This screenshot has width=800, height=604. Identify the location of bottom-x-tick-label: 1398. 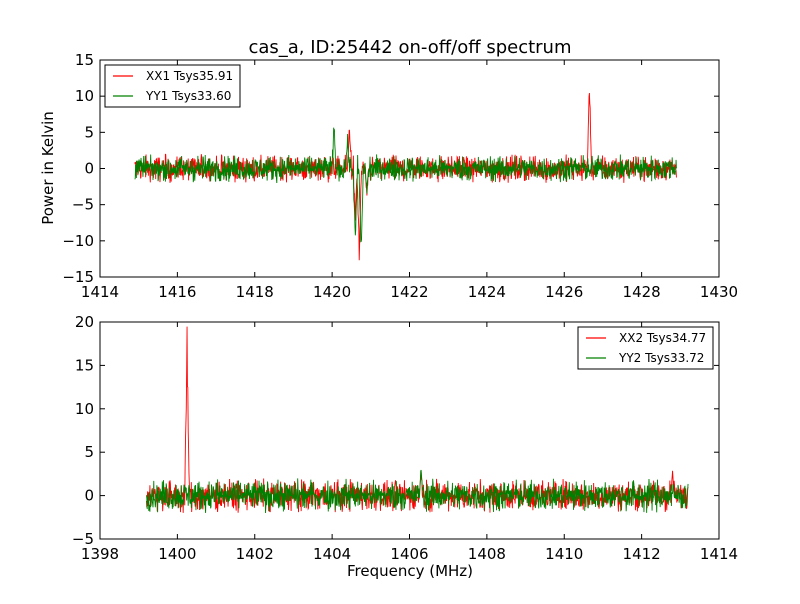
(100, 554).